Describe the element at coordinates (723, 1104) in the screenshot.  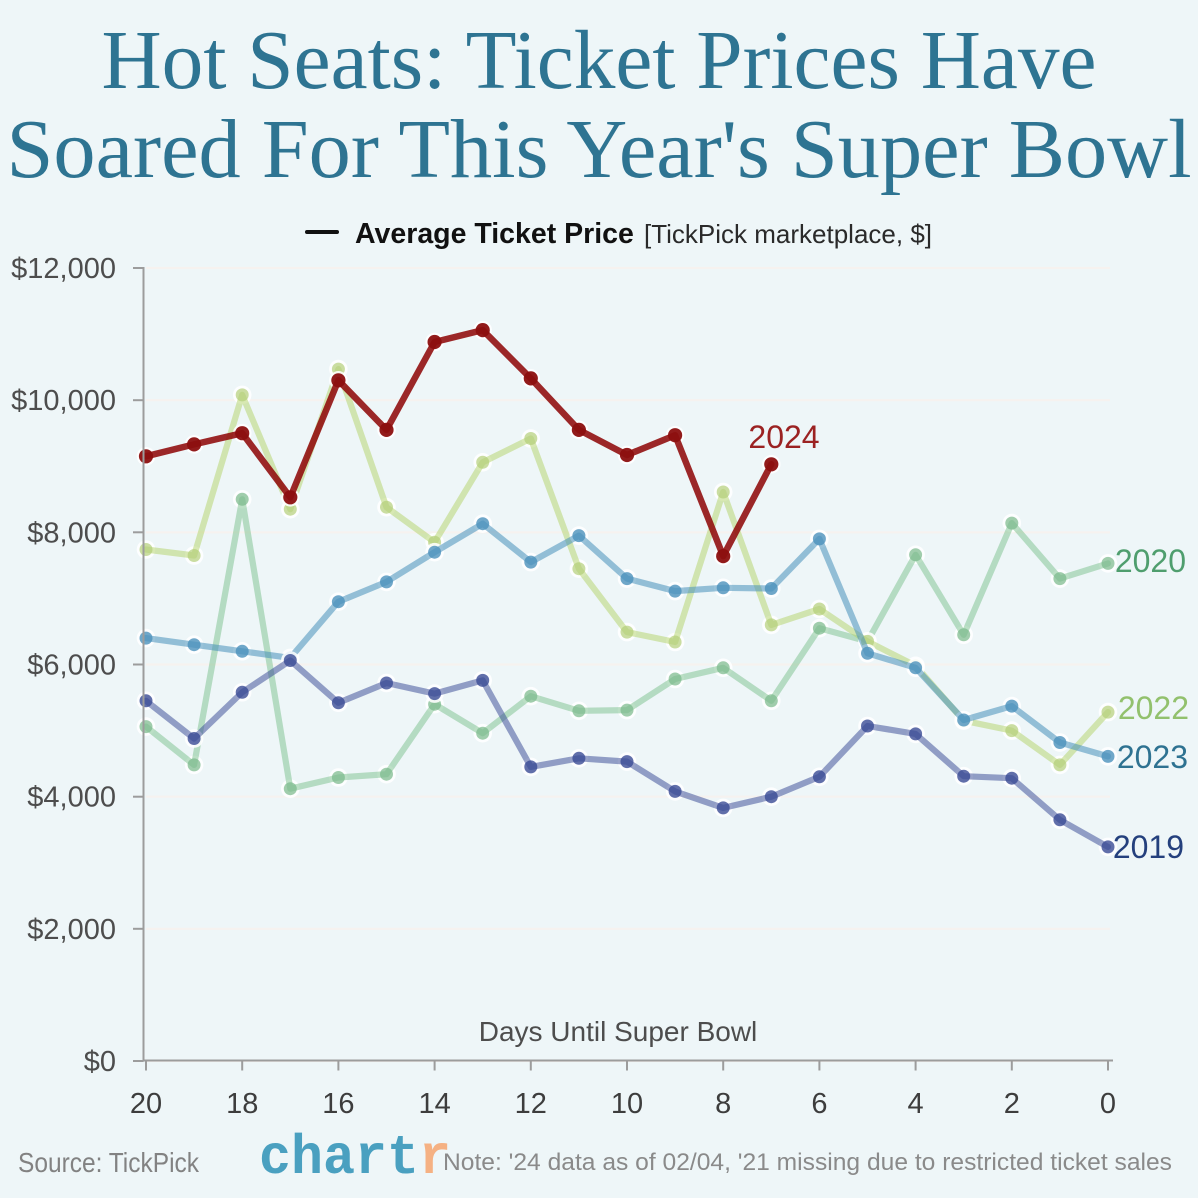
I see `svg-text: 8` at that location.